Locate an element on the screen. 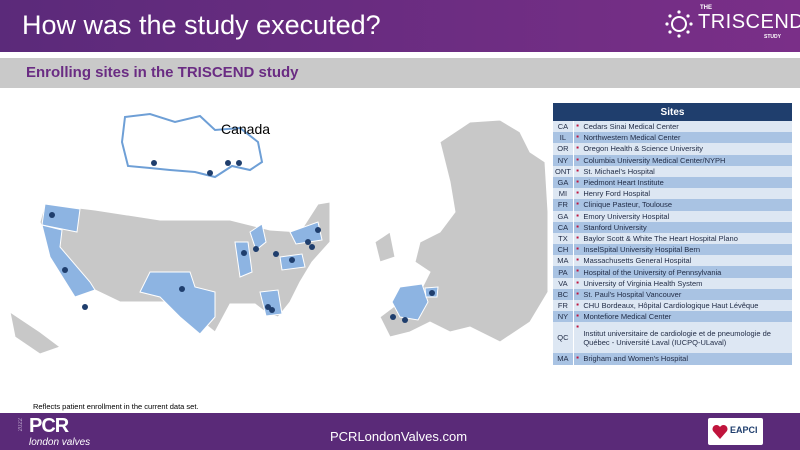 The image size is (800, 450). table-row: BC ▪ St. Paul's Hospital Vancouver is located at coordinates (672, 294).